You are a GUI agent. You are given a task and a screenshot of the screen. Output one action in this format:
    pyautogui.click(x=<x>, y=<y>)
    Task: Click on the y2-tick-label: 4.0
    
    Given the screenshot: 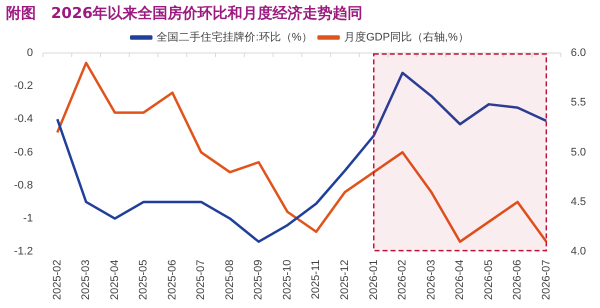 What is the action you would take?
    pyautogui.click(x=578, y=252)
    